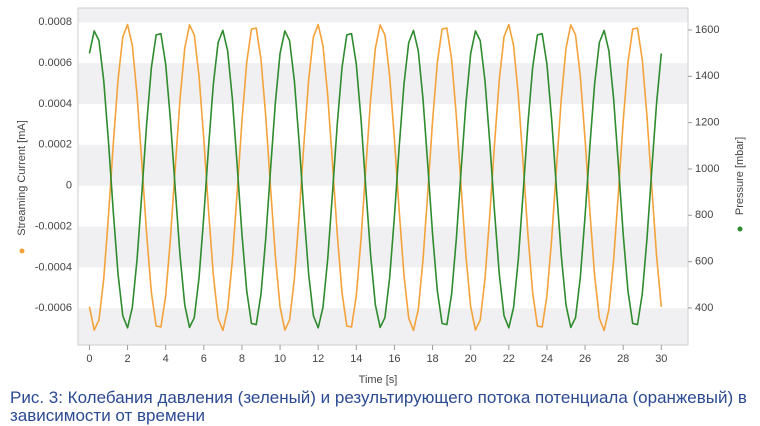  What do you see at coordinates (509, 359) in the screenshot?
I see `x-tick-label: 22` at bounding box center [509, 359].